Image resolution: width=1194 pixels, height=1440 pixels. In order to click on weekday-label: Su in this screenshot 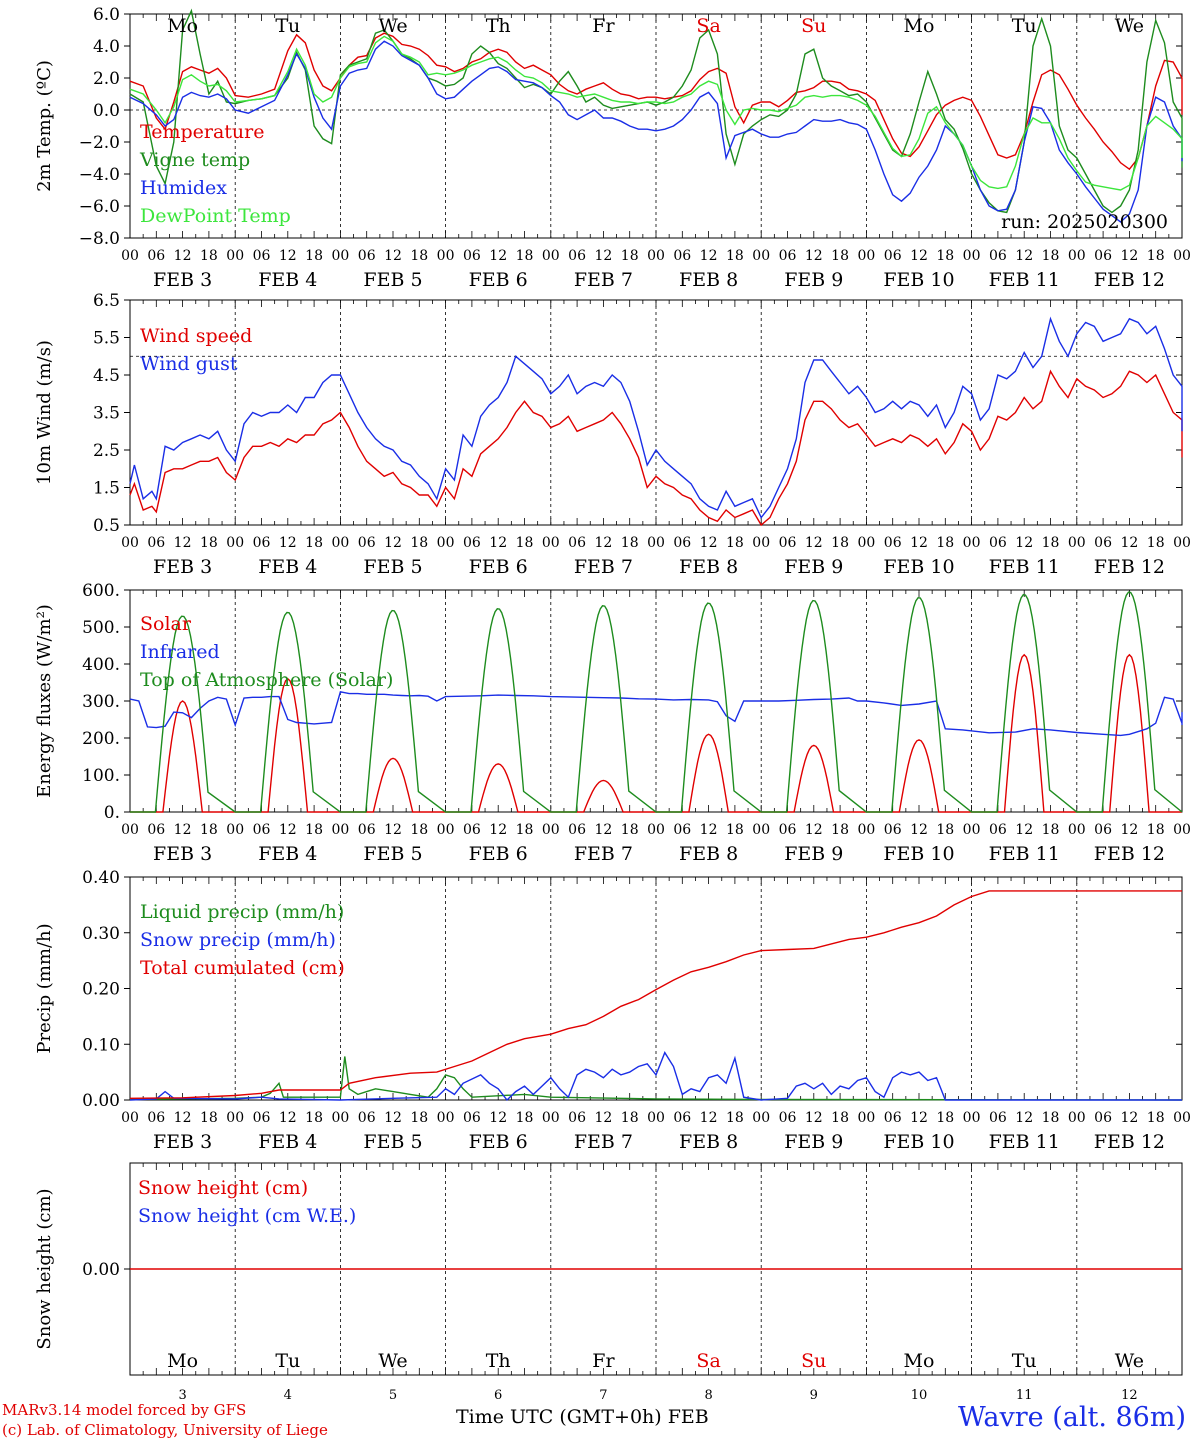, I will do `click(813, 26)`.